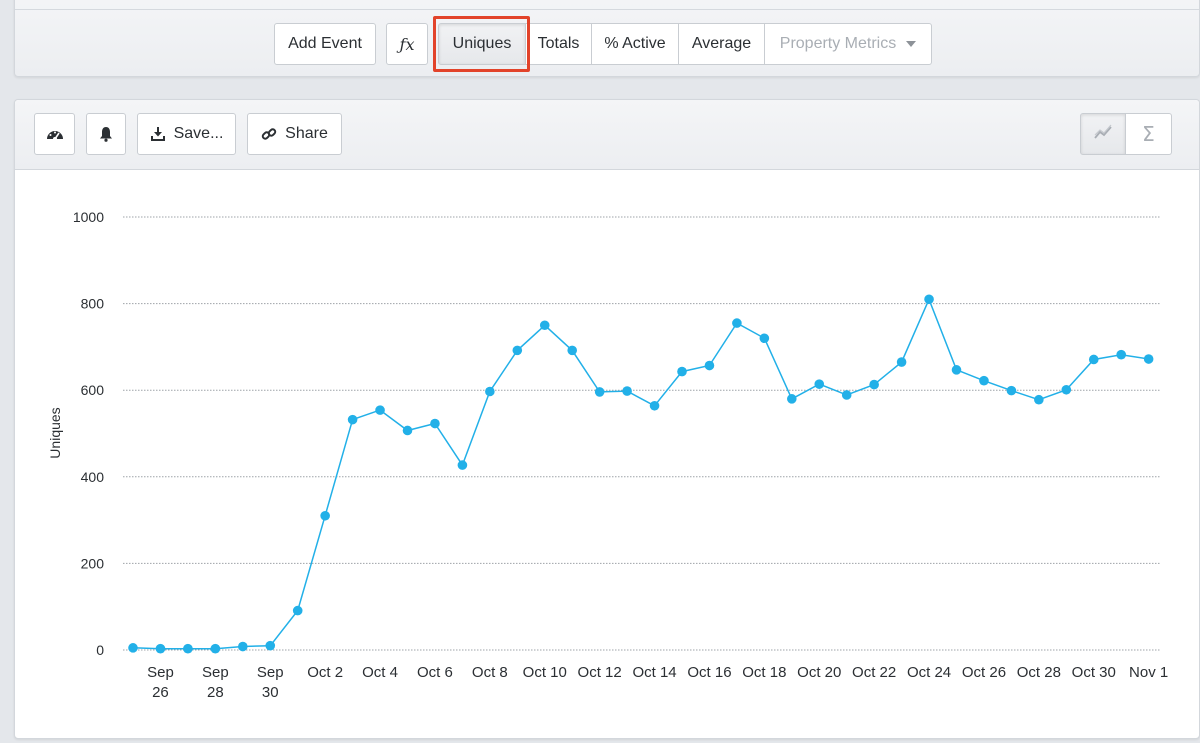  What do you see at coordinates (55, 432) in the screenshot?
I see `y-axis-label: Uniques` at bounding box center [55, 432].